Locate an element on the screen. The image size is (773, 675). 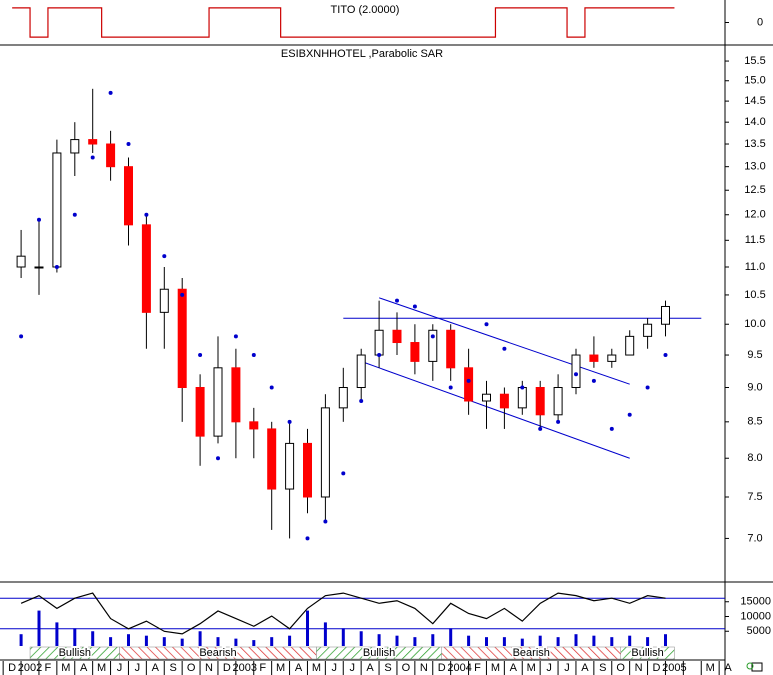
signal-segment is located at coordinates (647, 653).